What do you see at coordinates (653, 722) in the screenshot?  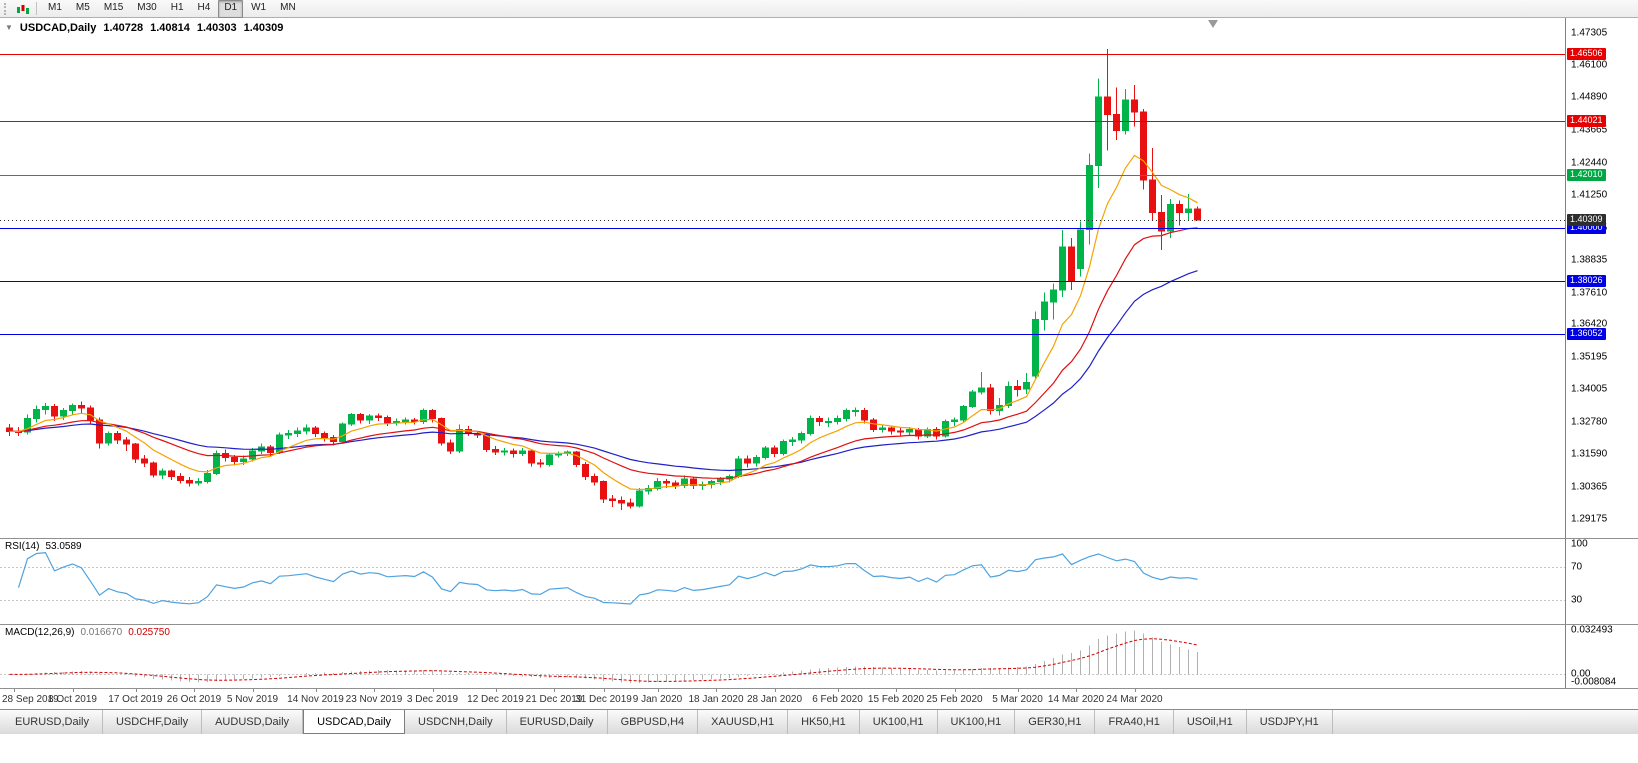 I see `chart-tab-gbpusd-h4: GBPUSD,H4` at bounding box center [653, 722].